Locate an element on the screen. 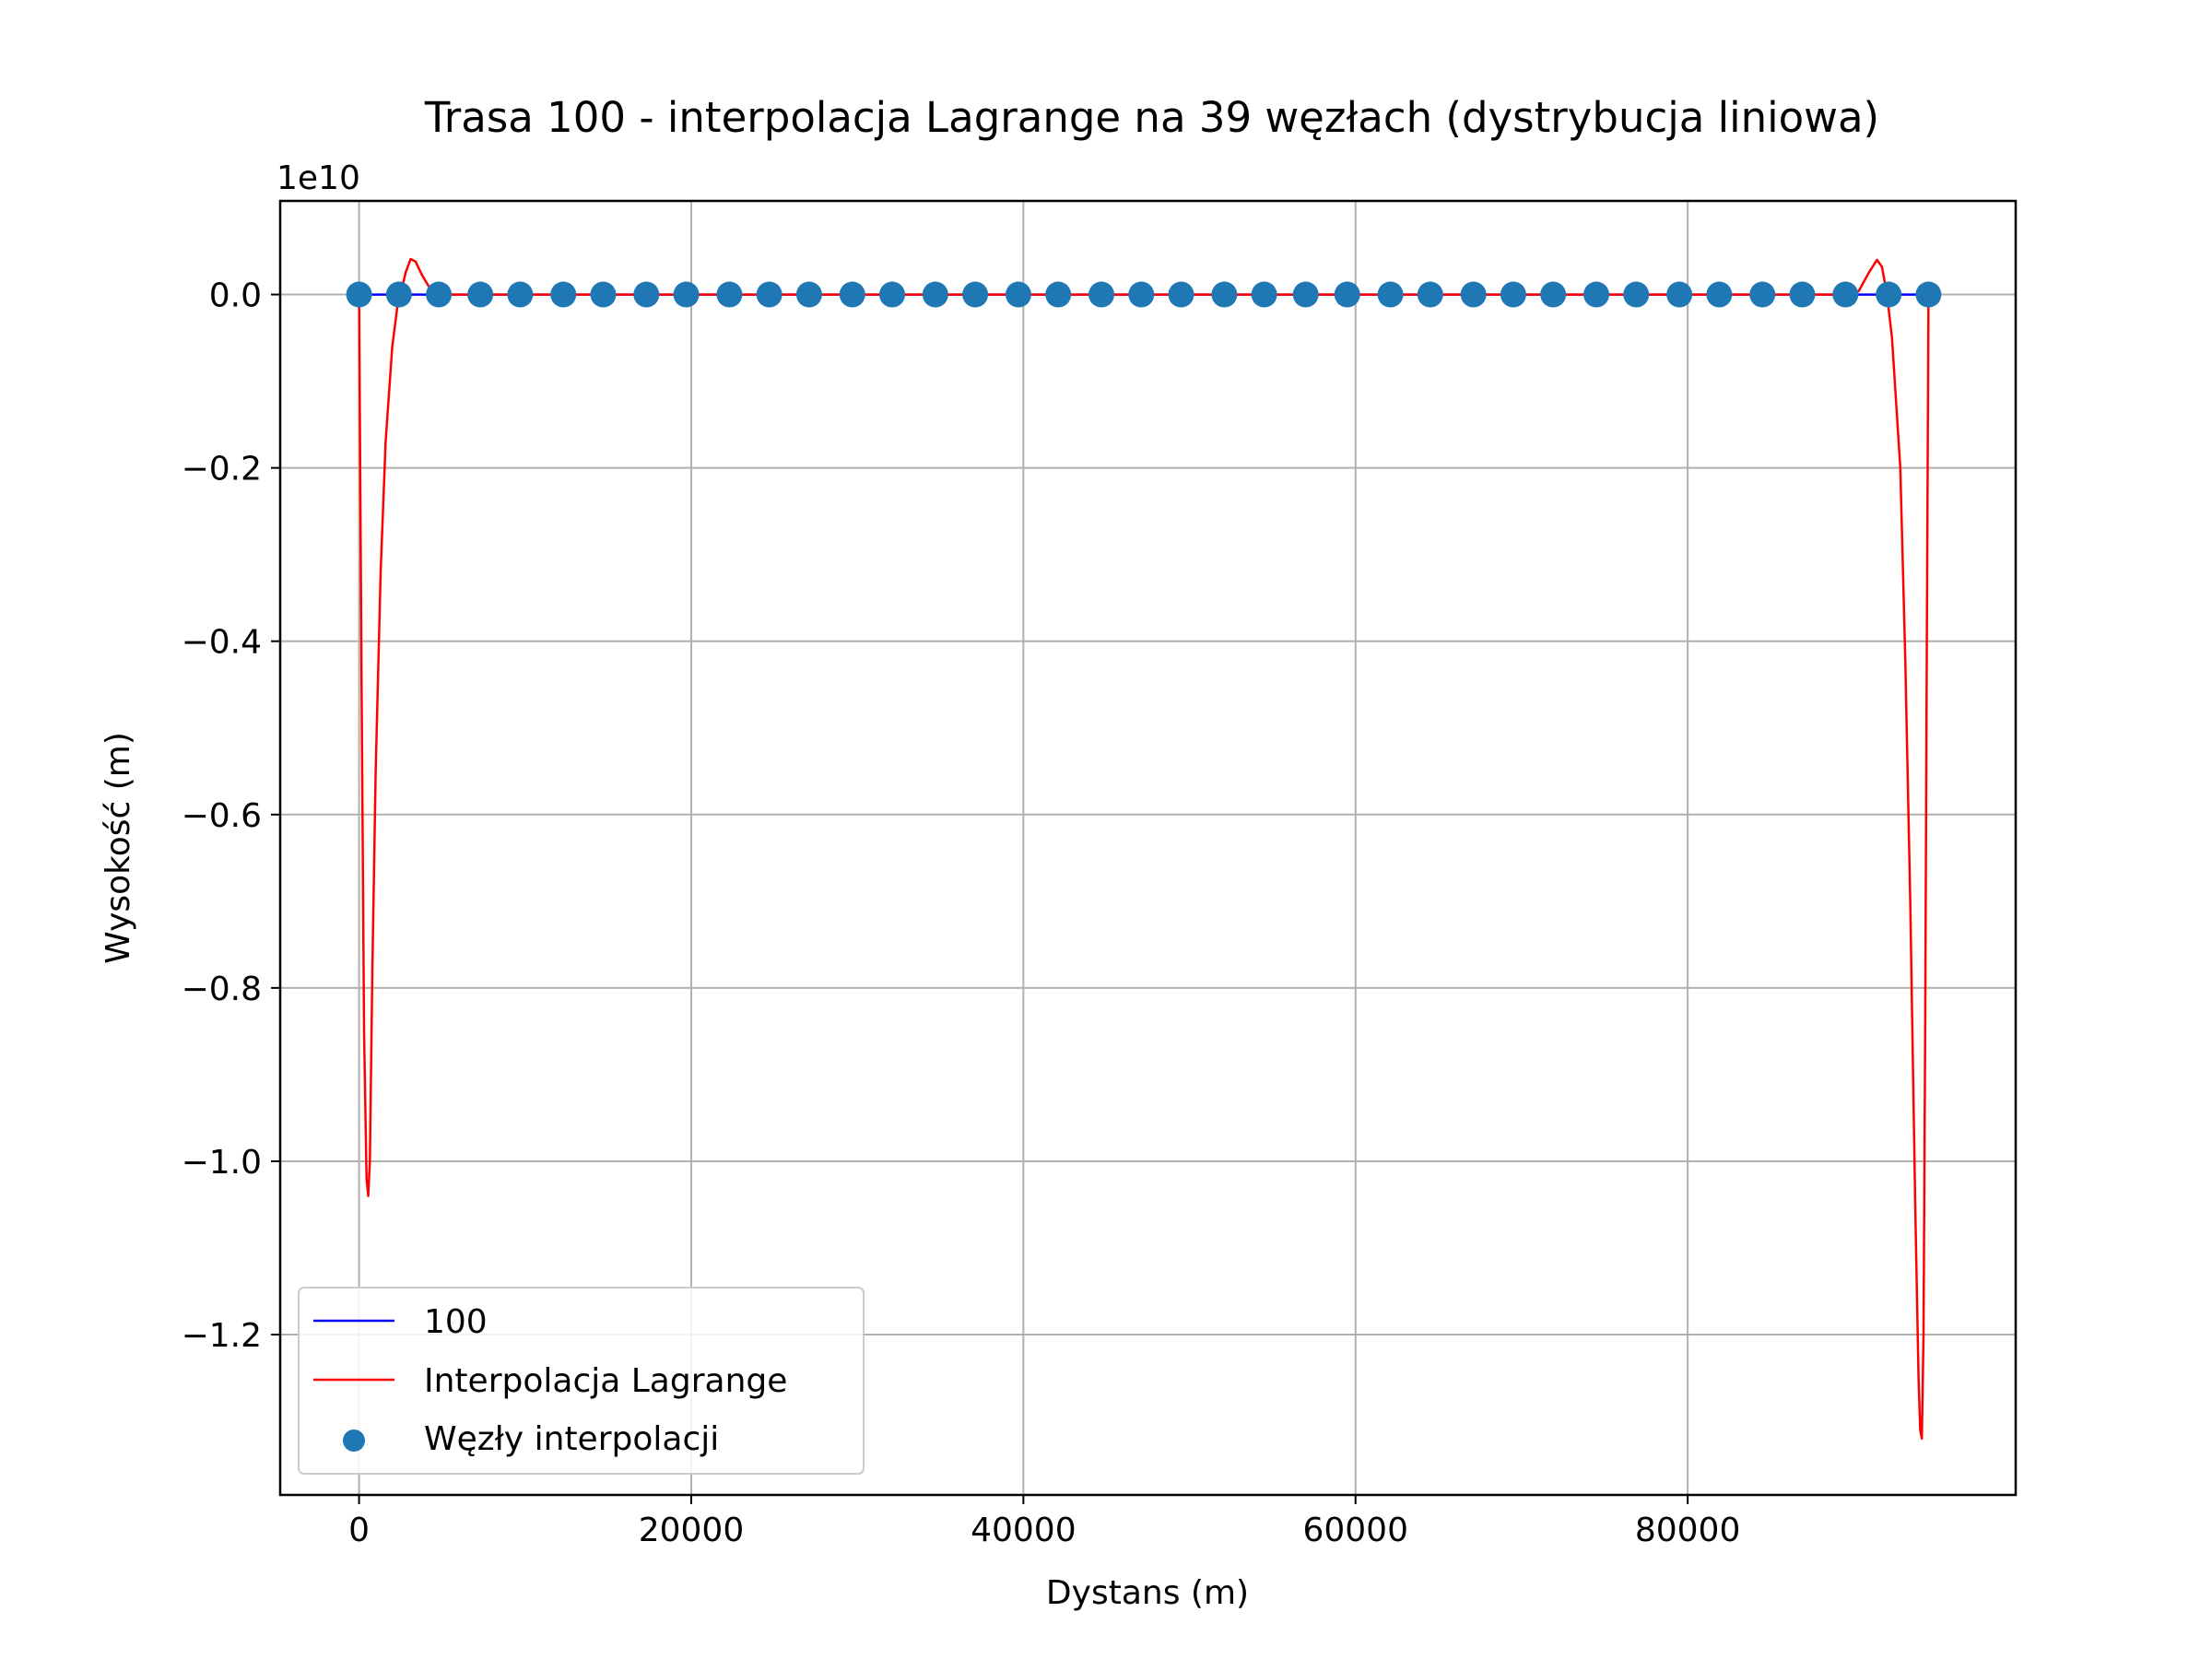 The height and width of the screenshot is (1659, 2212). legend-label-100: 100 is located at coordinates (456, 1322).